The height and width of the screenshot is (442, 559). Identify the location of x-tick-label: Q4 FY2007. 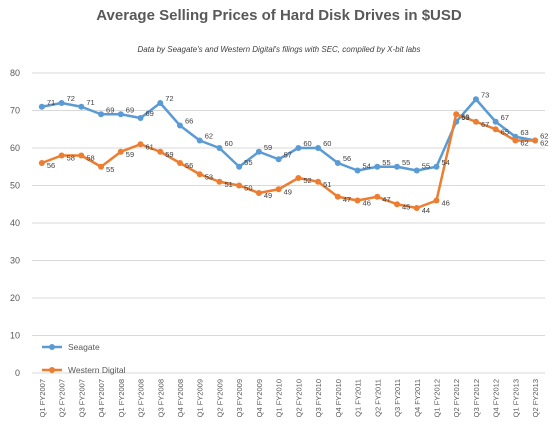
(101, 398).